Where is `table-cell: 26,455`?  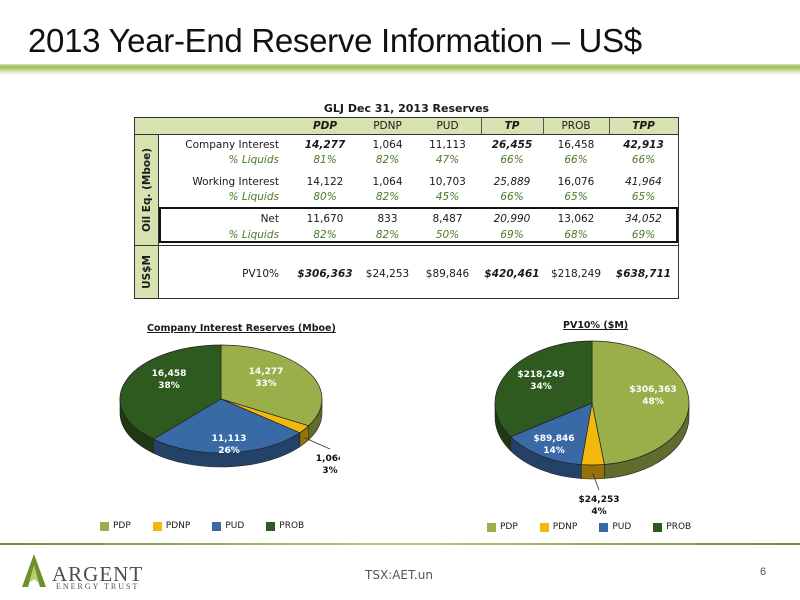
table-cell: 26,455 is located at coordinates (512, 145).